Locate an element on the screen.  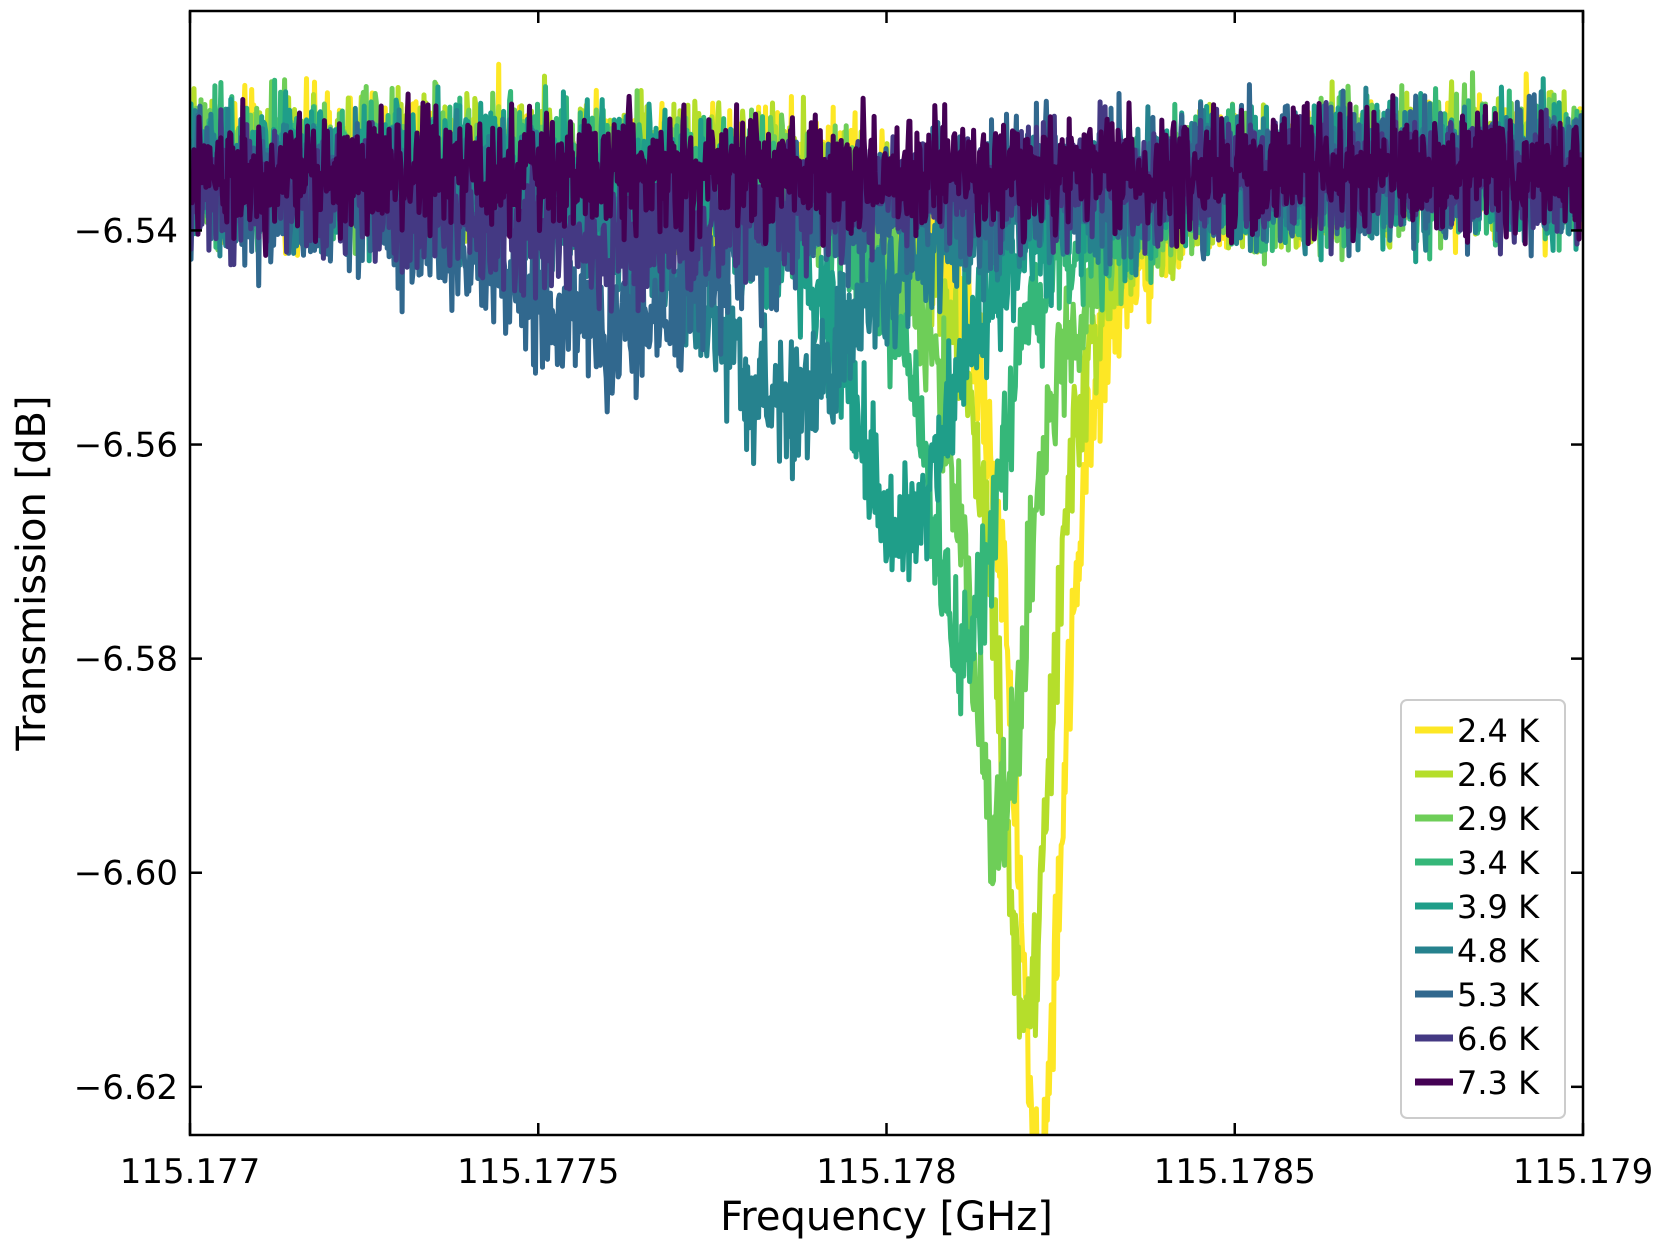
legend-label: 2.4 K is located at coordinates (1498, 731).